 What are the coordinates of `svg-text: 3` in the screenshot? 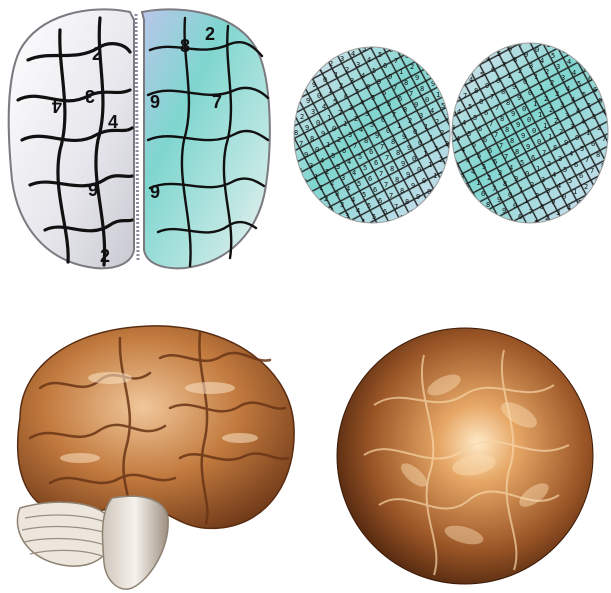 It's located at (90, 96).